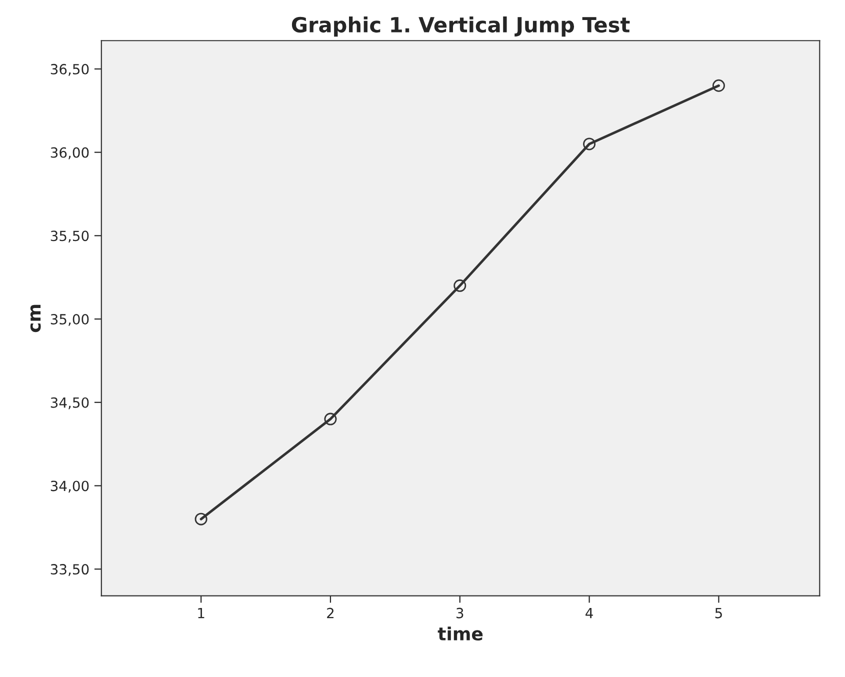 This screenshot has width=845, height=677. What do you see at coordinates (69, 236) in the screenshot?
I see `y-tick-label: 35,50` at bounding box center [69, 236].